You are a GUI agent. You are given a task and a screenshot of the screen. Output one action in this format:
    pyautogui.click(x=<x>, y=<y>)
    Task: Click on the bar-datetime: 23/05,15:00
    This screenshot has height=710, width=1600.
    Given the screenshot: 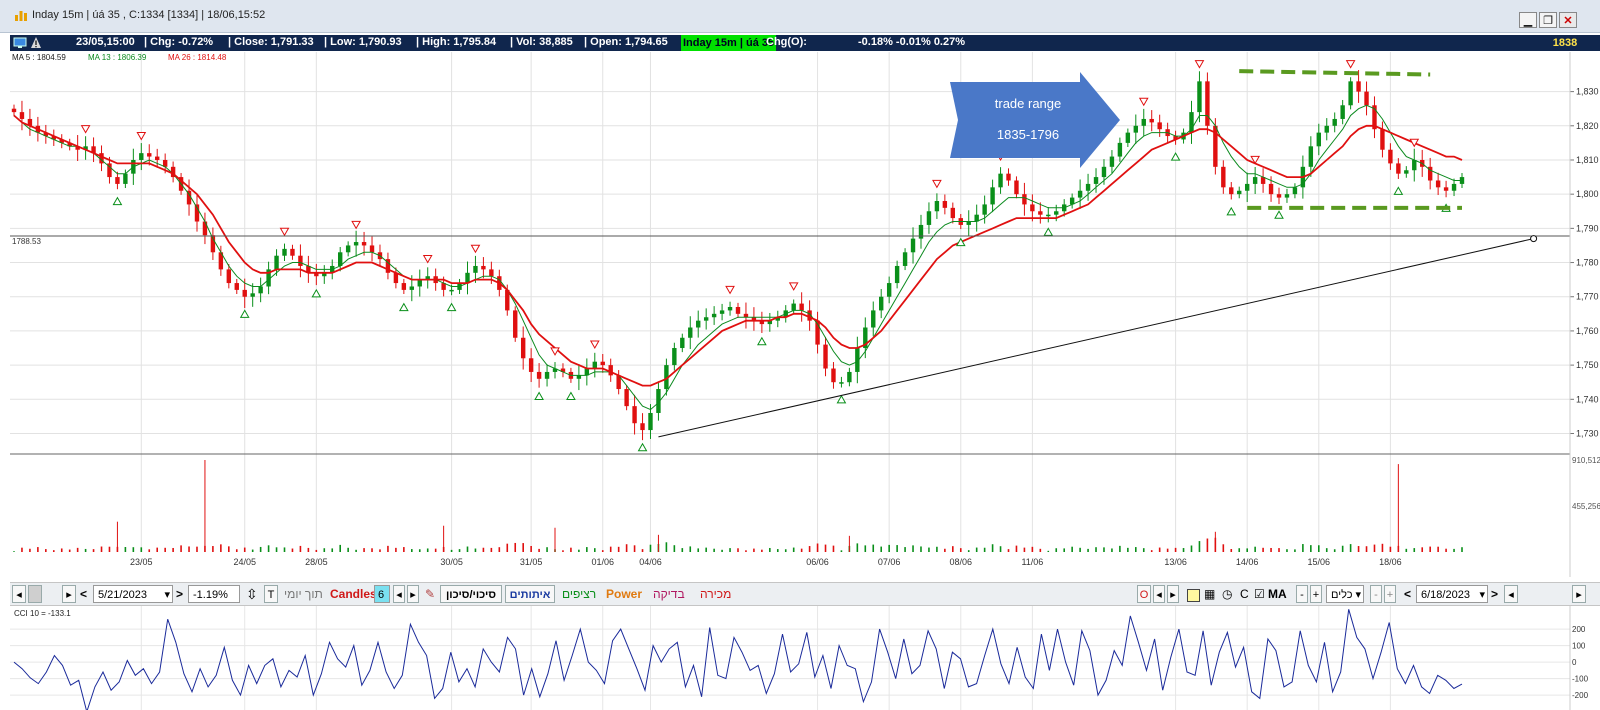 What is the action you would take?
    pyautogui.click(x=105, y=42)
    